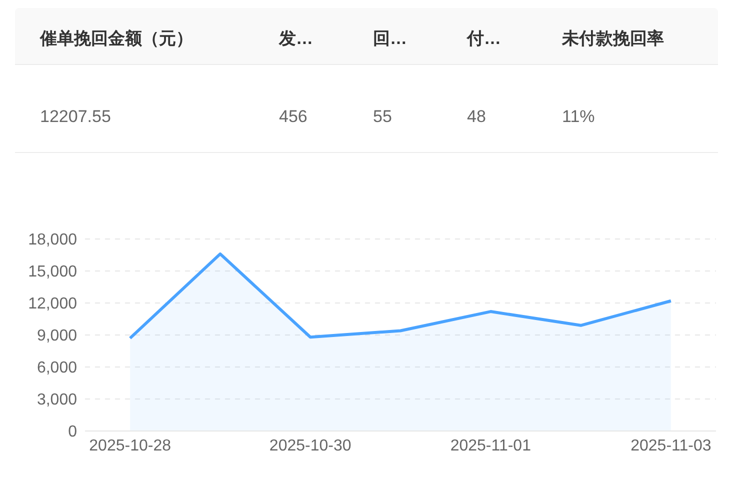 The width and height of the screenshot is (744, 486). I want to click on text: 12207.55, so click(75, 116).